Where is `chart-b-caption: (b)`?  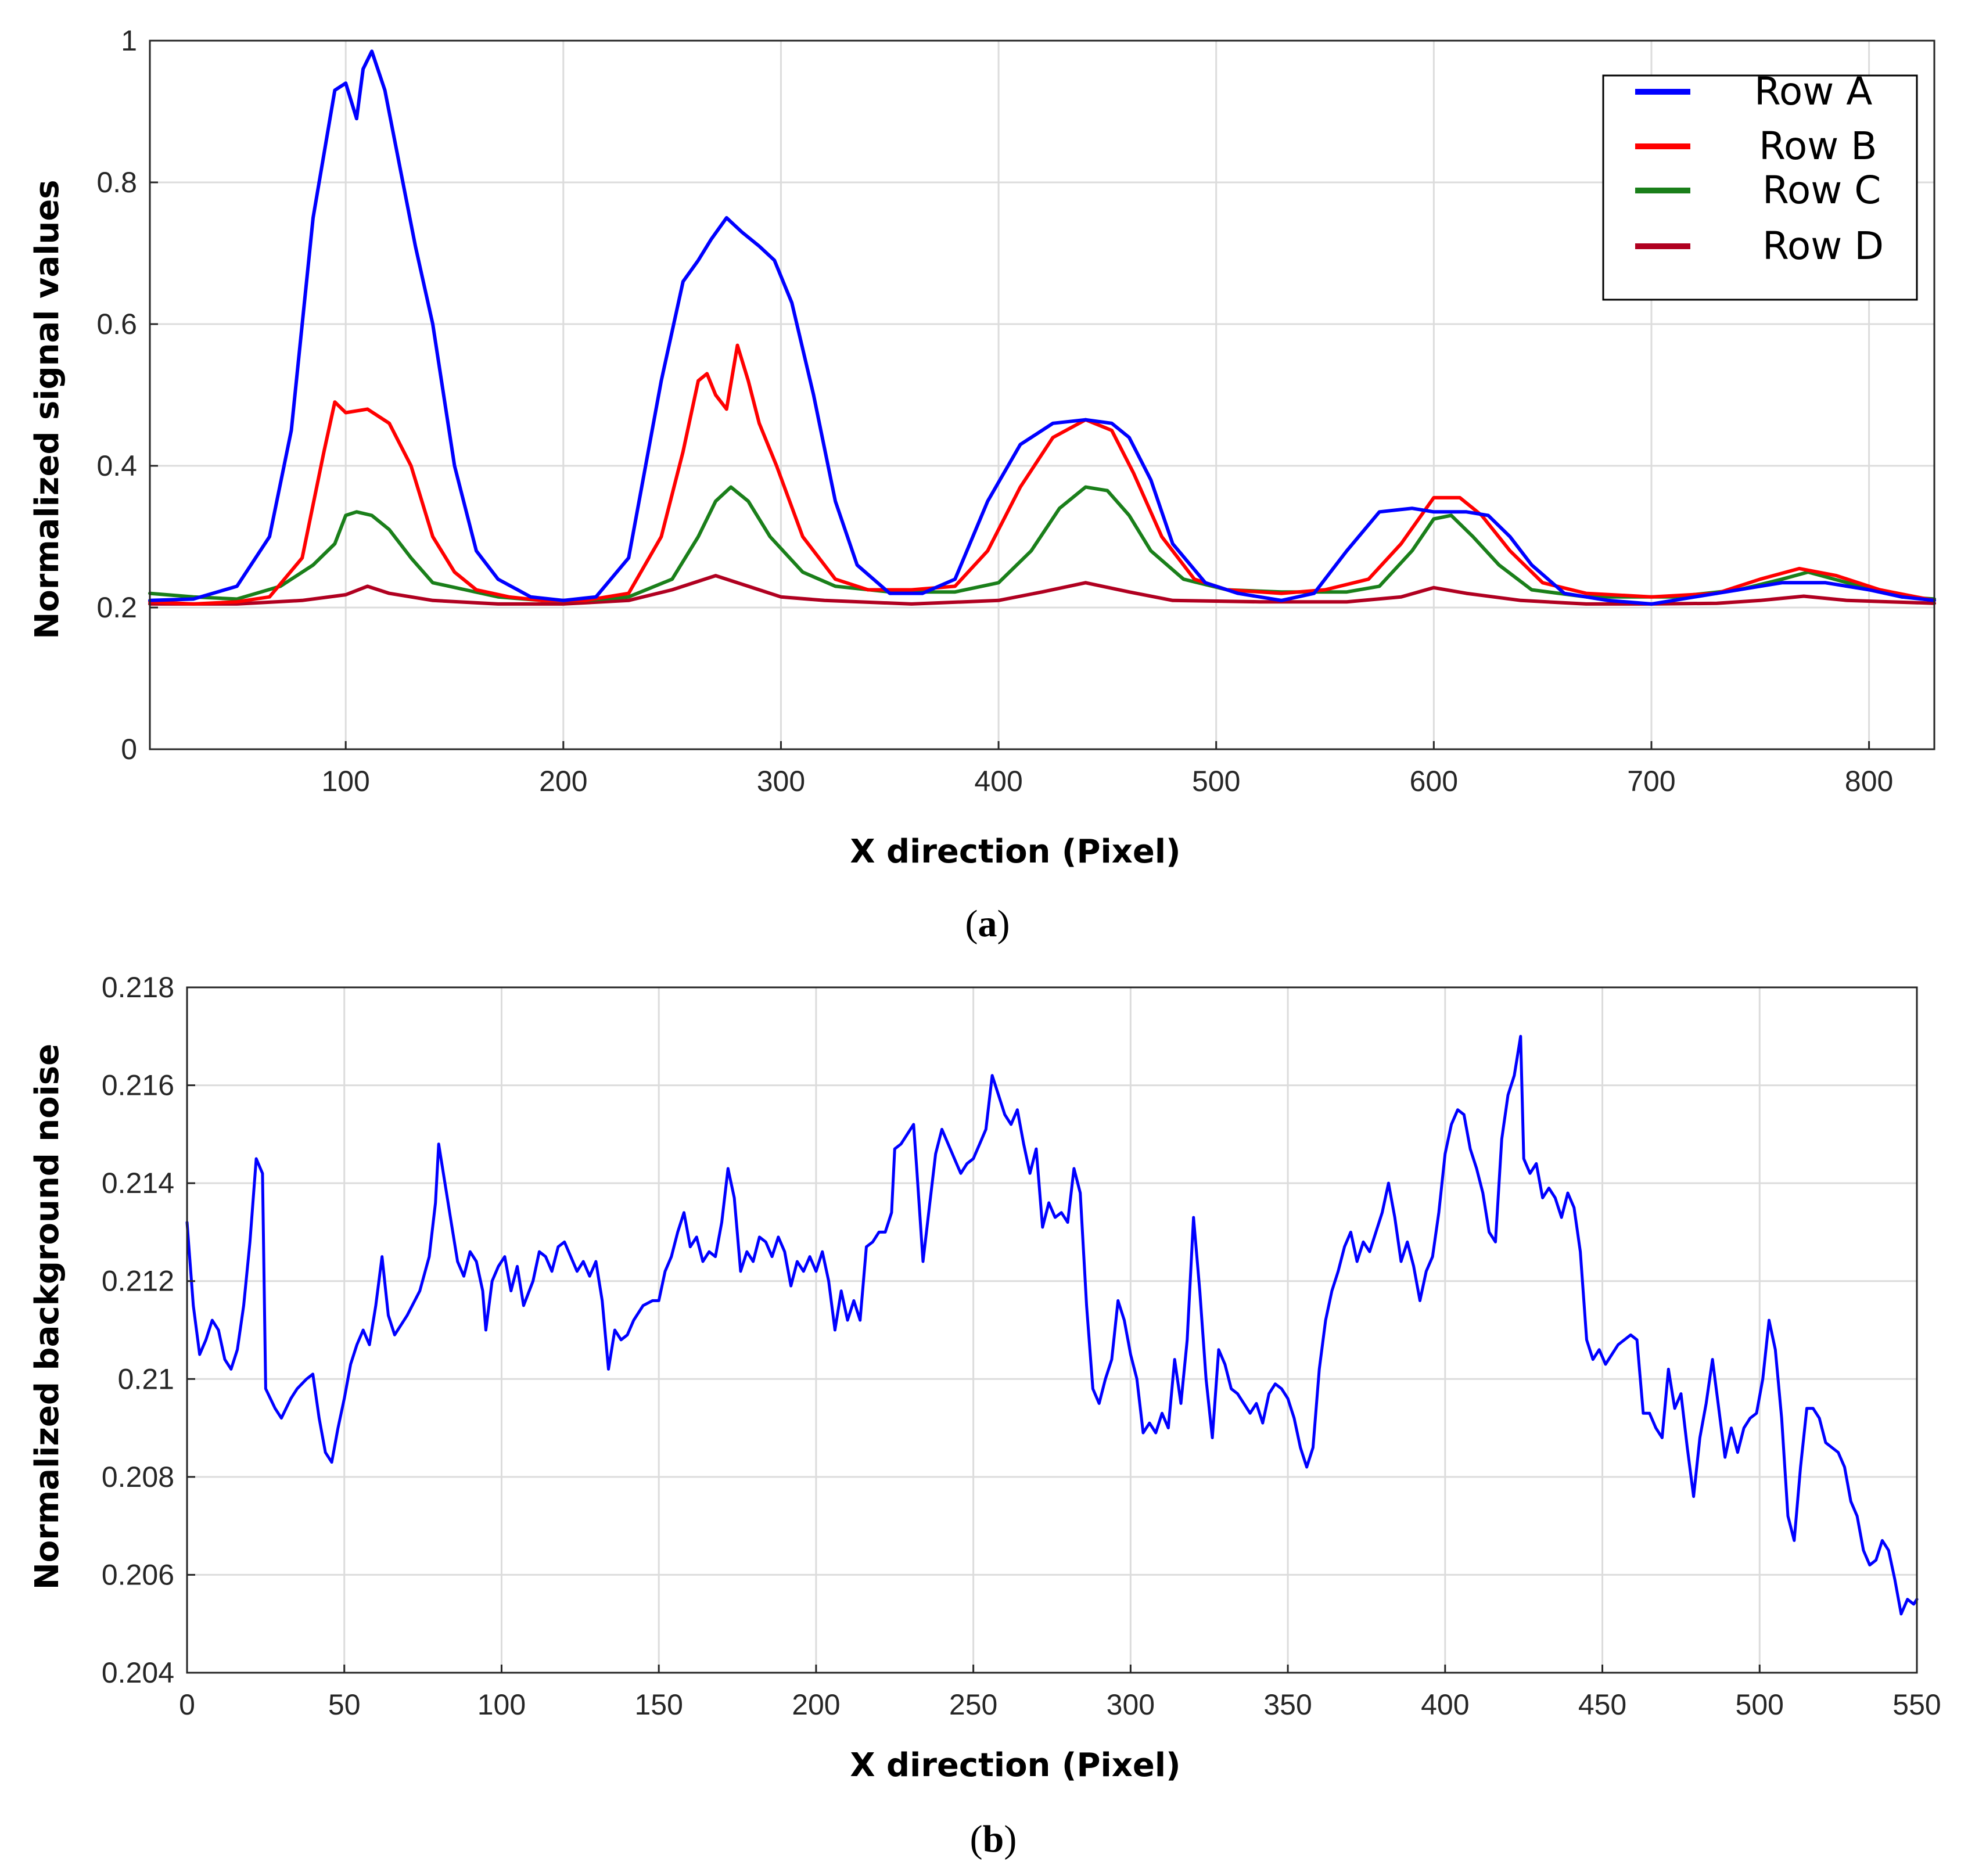
chart-b-caption: (b) is located at coordinates (993, 1839).